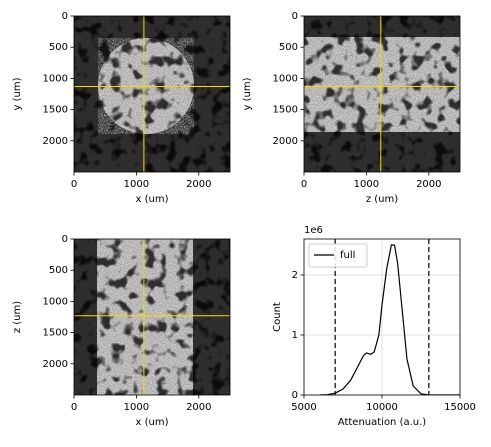 Image resolution: width=491 pixels, height=447 pixels. Describe the element at coordinates (277, 317) in the screenshot. I see `y-axis-label: Count` at that location.